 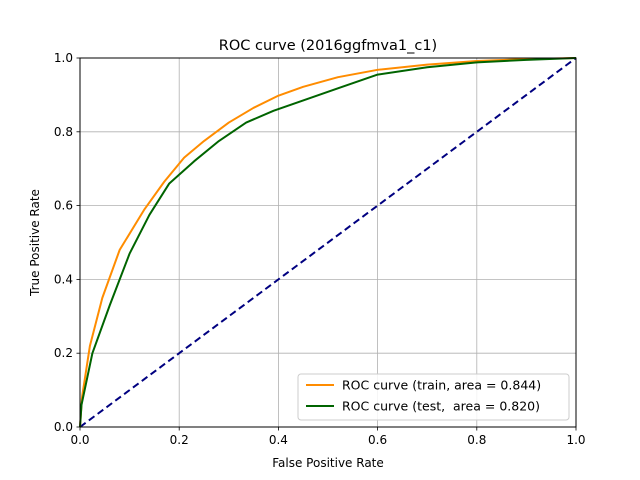 What do you see at coordinates (441, 385) in the screenshot?
I see `legend-label: ROC curve (train, area = 0.844)` at bounding box center [441, 385].